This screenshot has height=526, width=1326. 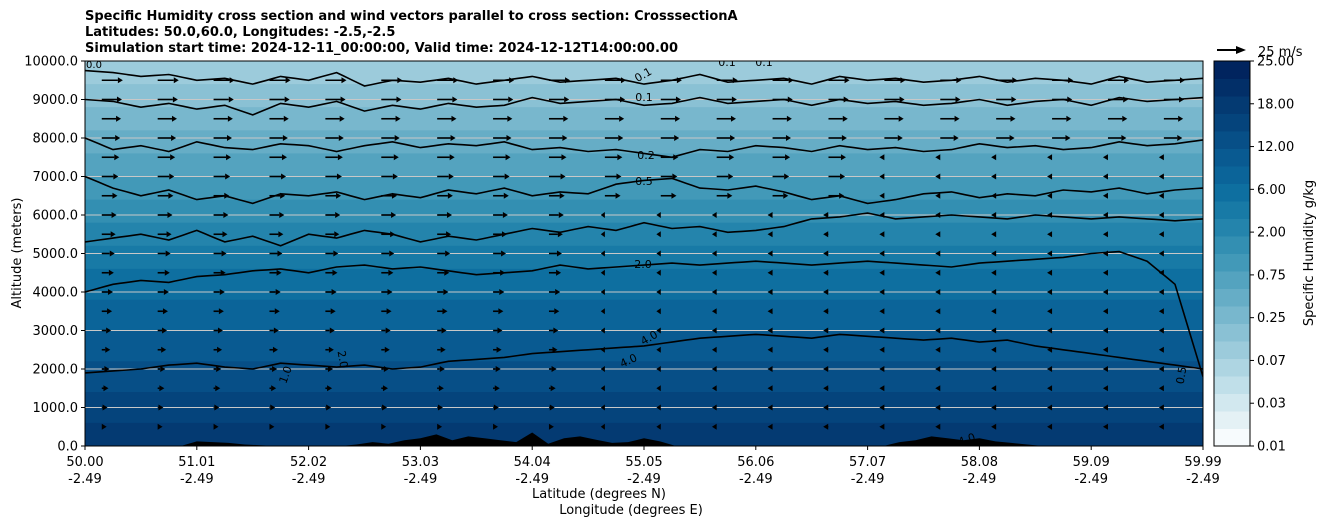 What do you see at coordinates (51, 62) in the screenshot?
I see `y-tick-label: 10000.0` at bounding box center [51, 62].